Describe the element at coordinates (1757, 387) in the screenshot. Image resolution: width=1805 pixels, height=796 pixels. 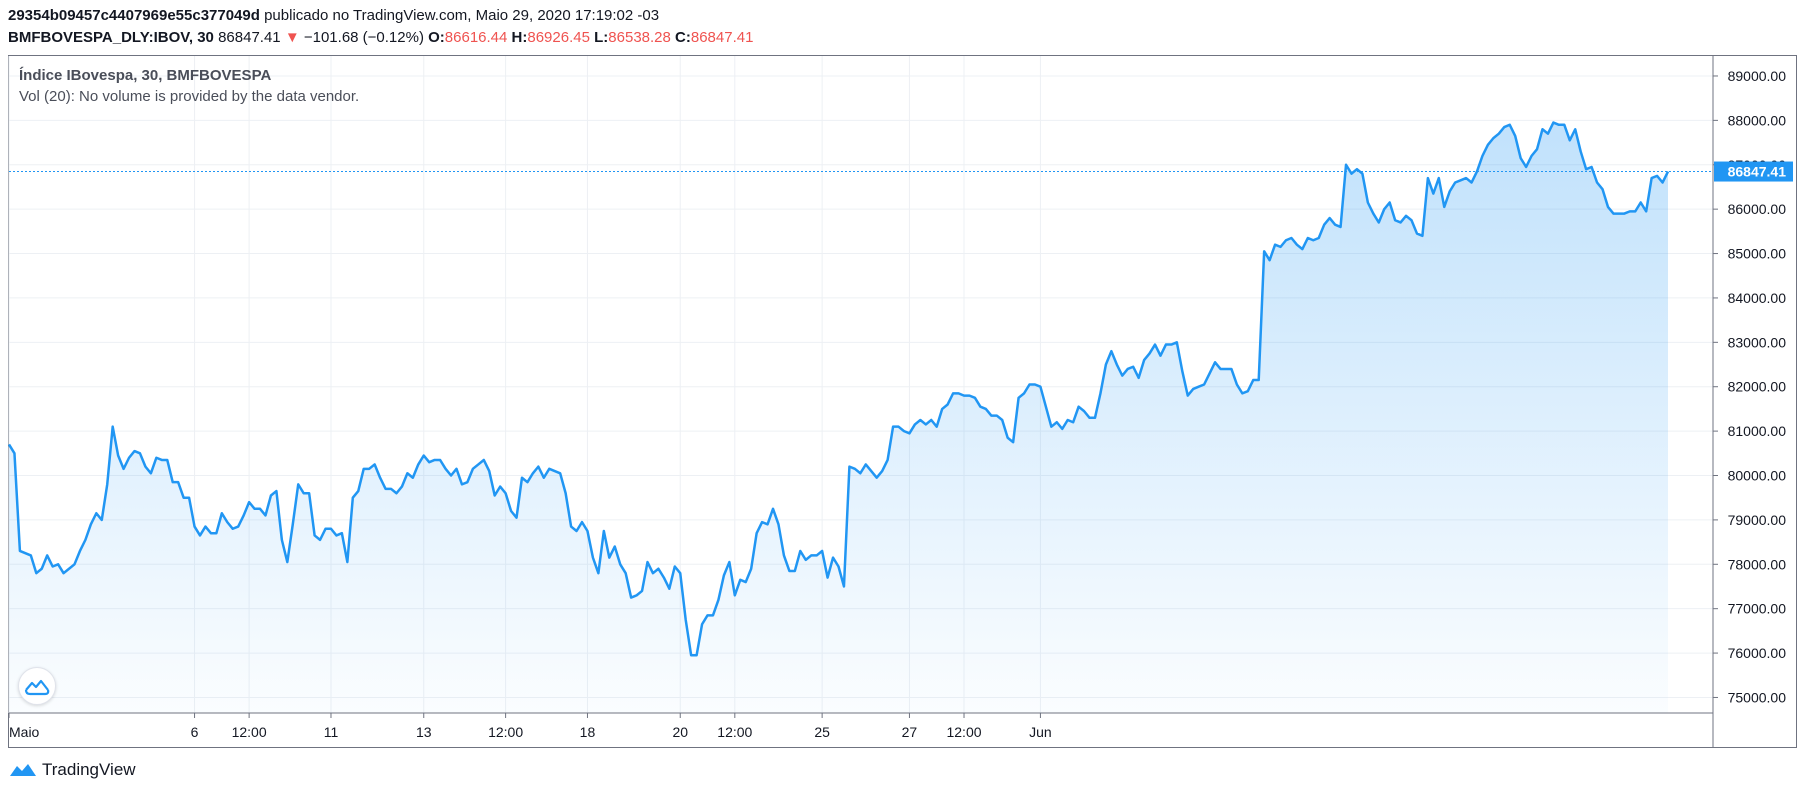
I see `price-tick-label: 82000.00` at that location.